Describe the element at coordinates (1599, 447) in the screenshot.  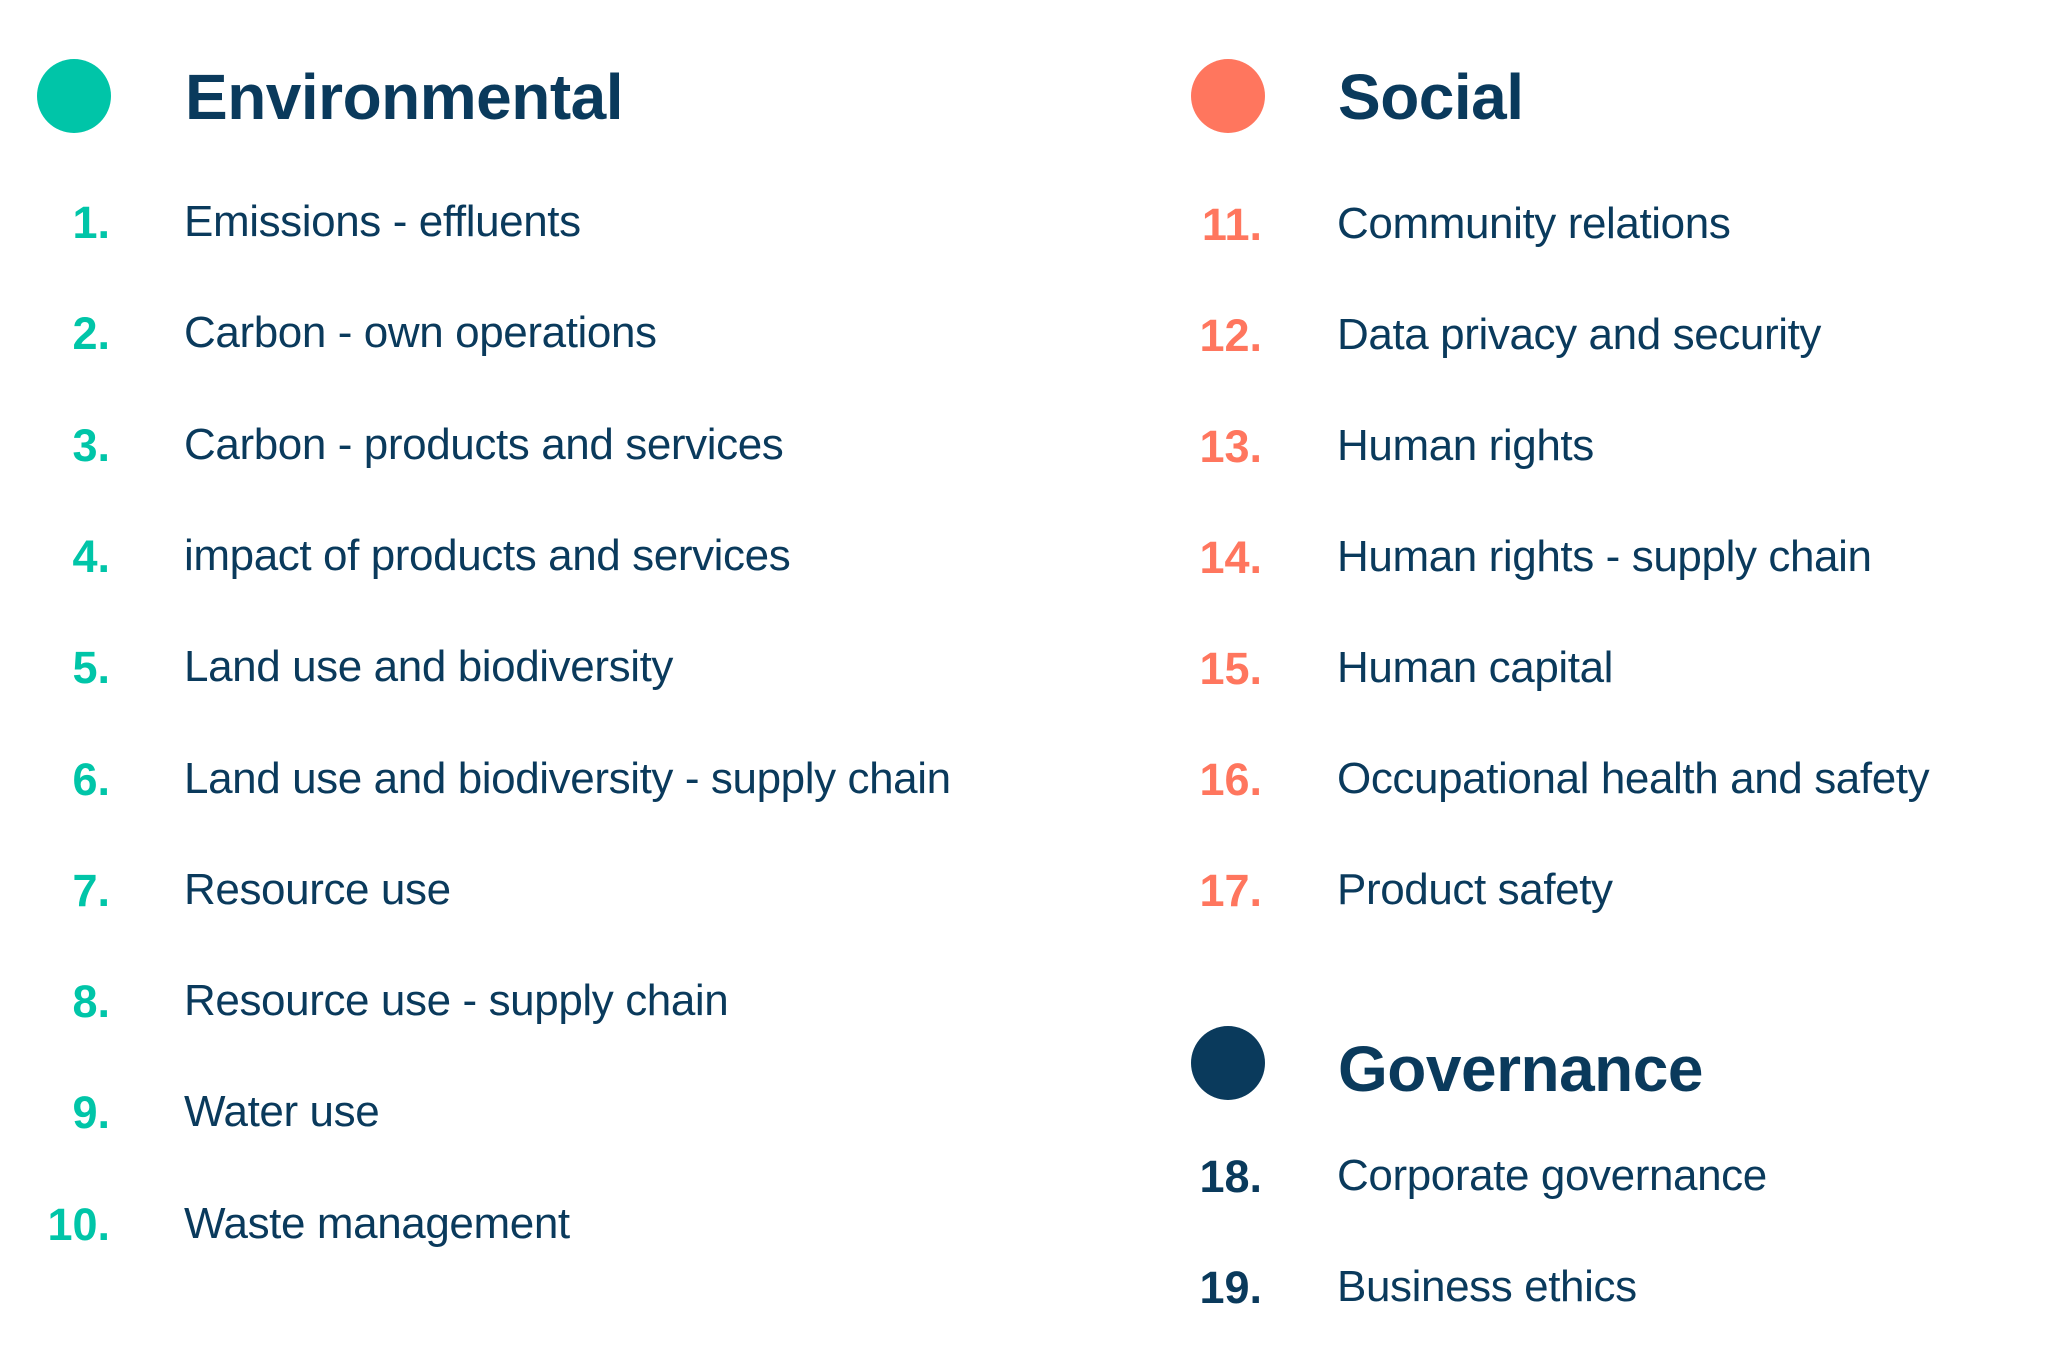
I see `list-item: 13. Human rights` at that location.